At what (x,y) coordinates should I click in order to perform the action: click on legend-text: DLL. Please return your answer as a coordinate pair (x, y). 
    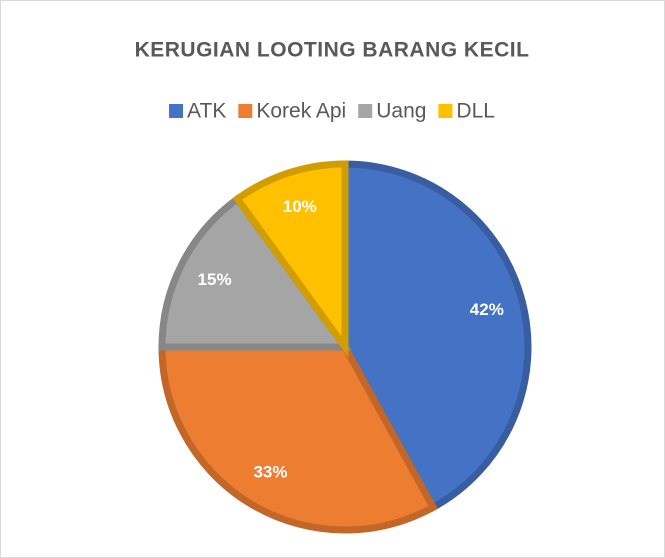
    Looking at the image, I should click on (475, 111).